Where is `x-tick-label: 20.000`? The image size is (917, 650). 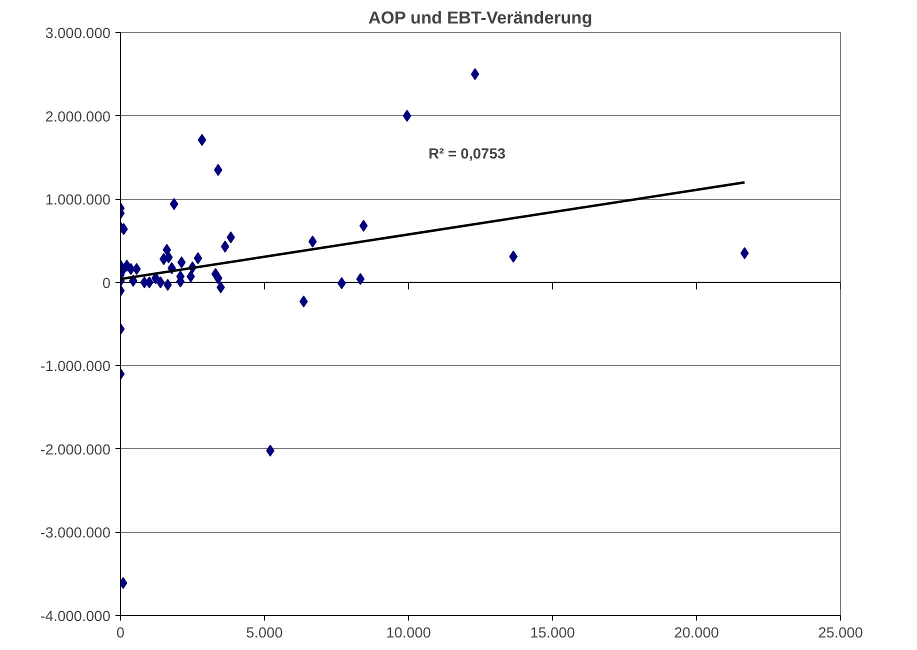 x-tick-label: 20.000 is located at coordinates (696, 634).